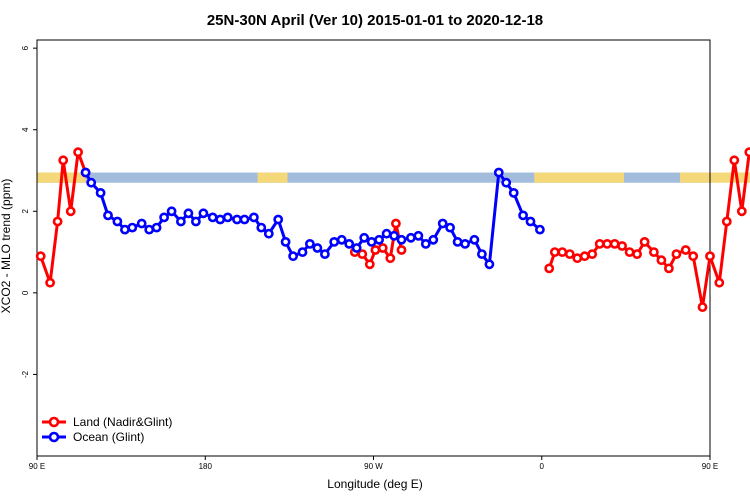 This screenshot has height=500, width=750. What do you see at coordinates (206, 466) in the screenshot?
I see `x-tick-label: 180` at bounding box center [206, 466].